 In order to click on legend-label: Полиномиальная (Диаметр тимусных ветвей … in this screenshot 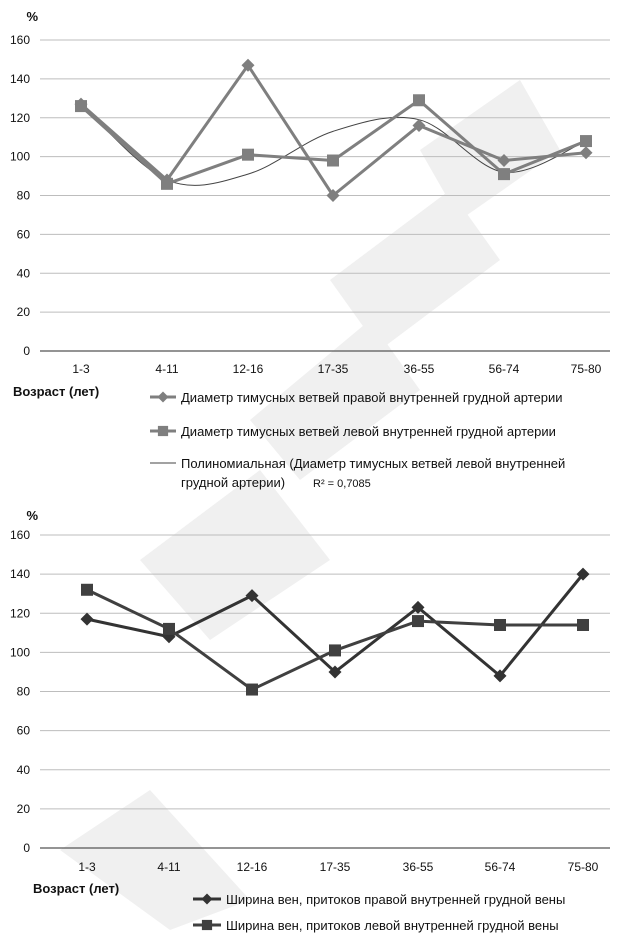, I will do `click(373, 463)`.